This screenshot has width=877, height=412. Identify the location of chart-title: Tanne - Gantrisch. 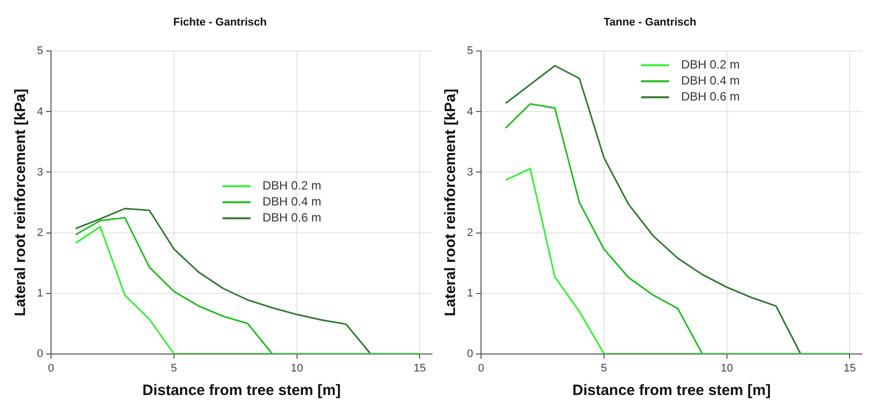
(650, 22).